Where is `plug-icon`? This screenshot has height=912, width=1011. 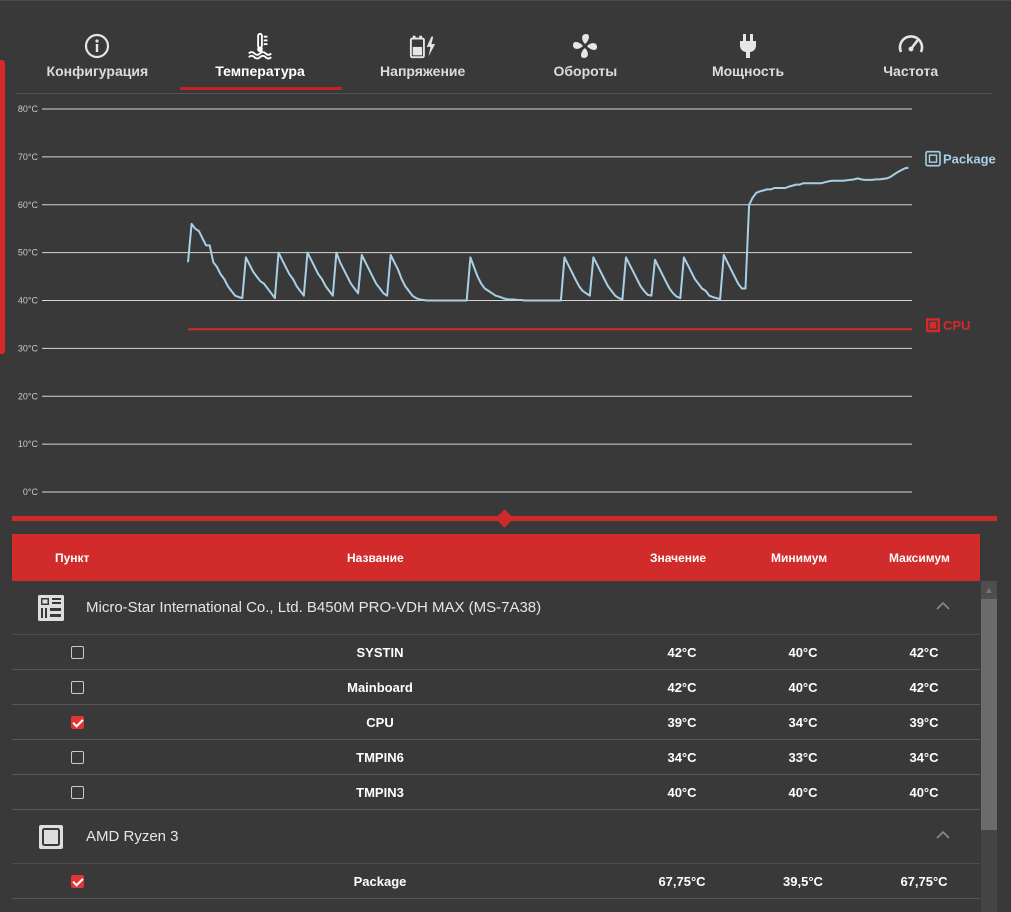
plug-icon is located at coordinates (748, 46).